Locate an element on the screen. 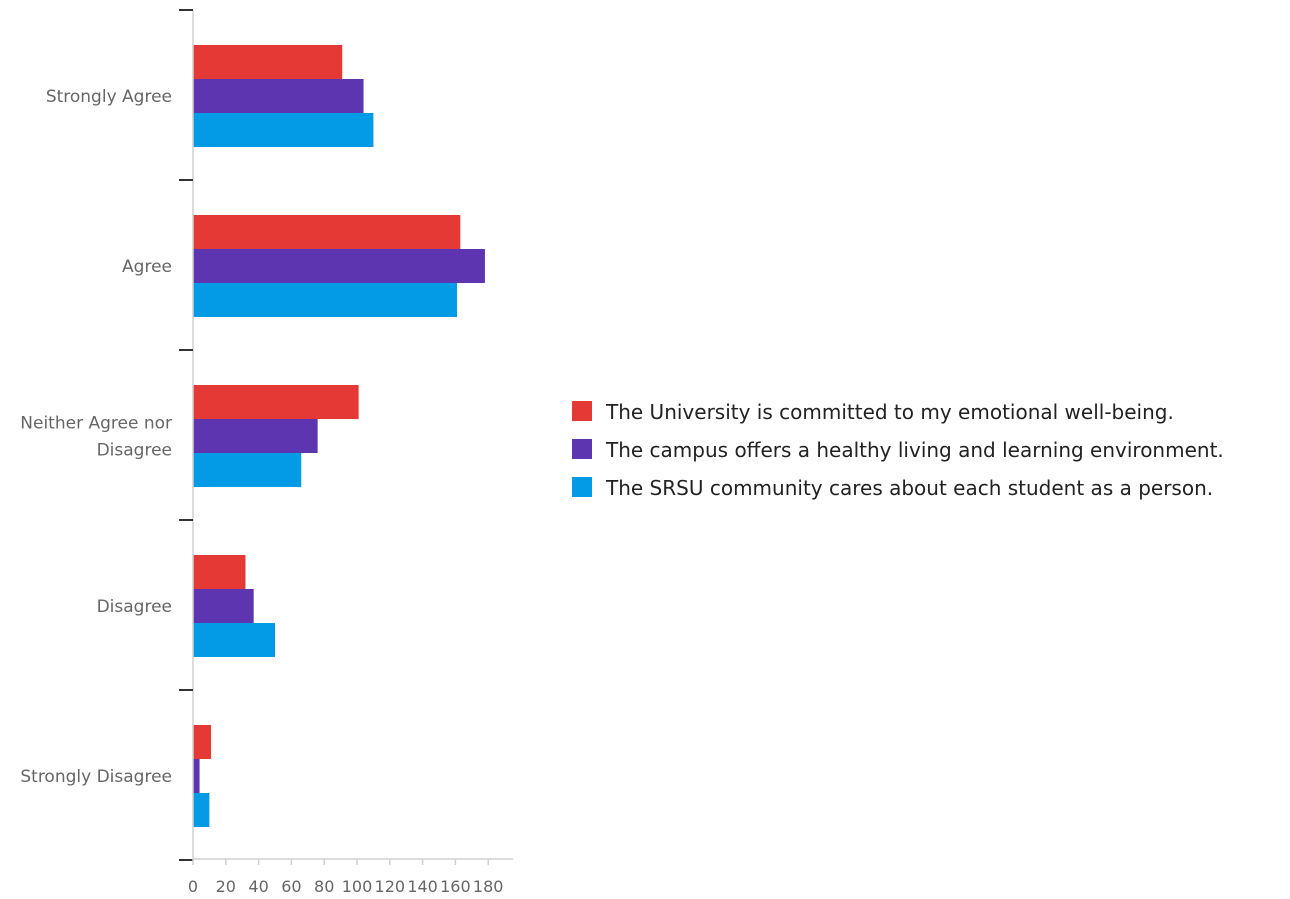  x-tick-label-160: 160 is located at coordinates (455, 886).